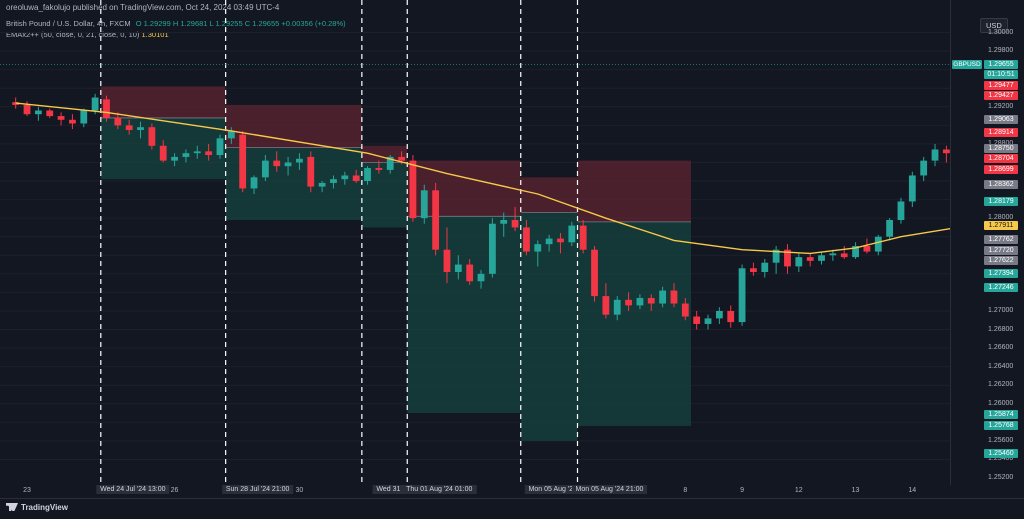 This screenshot has height=519, width=1024. Describe the element at coordinates (1001, 32) in the screenshot. I see `y-tick-label: 1.30000` at that location.